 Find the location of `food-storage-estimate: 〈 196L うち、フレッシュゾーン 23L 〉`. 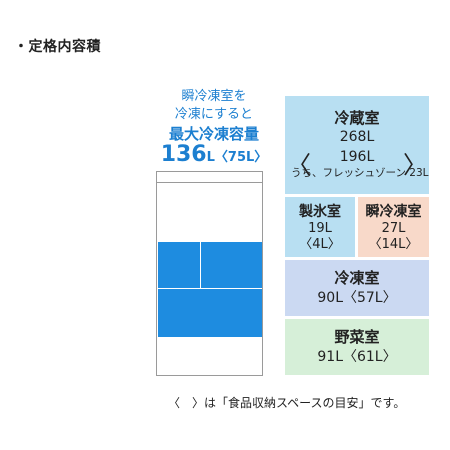

food-storage-estimate: 〈 196L うち、フレッシュゾーン 23L 〉 is located at coordinates (358, 164).